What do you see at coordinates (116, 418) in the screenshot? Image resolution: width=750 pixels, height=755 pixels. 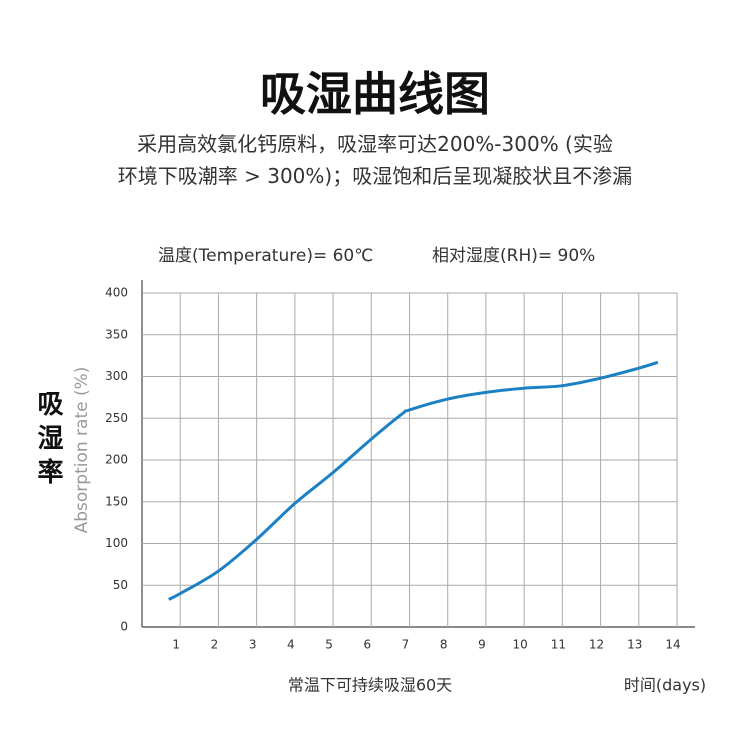 I see `y-tick-label: 250` at bounding box center [116, 418].